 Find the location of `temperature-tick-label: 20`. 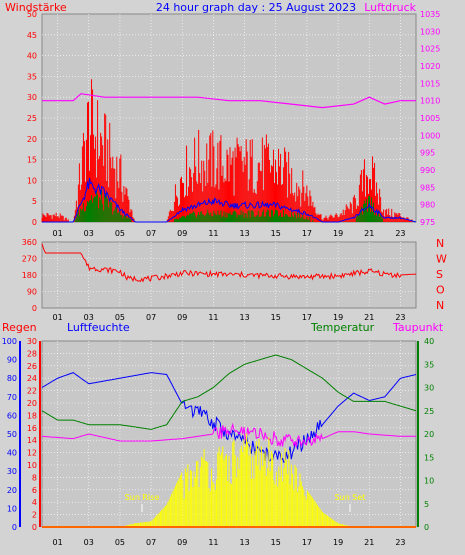

temperature-tick-label: 20 is located at coordinates (429, 434).